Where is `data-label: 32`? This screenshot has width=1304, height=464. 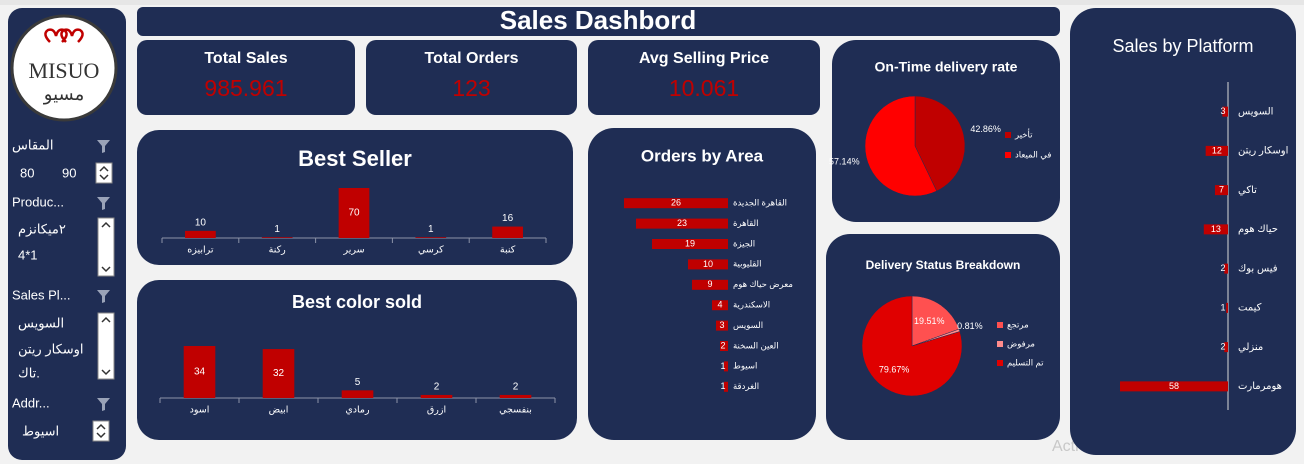 data-label: 32 is located at coordinates (279, 373).